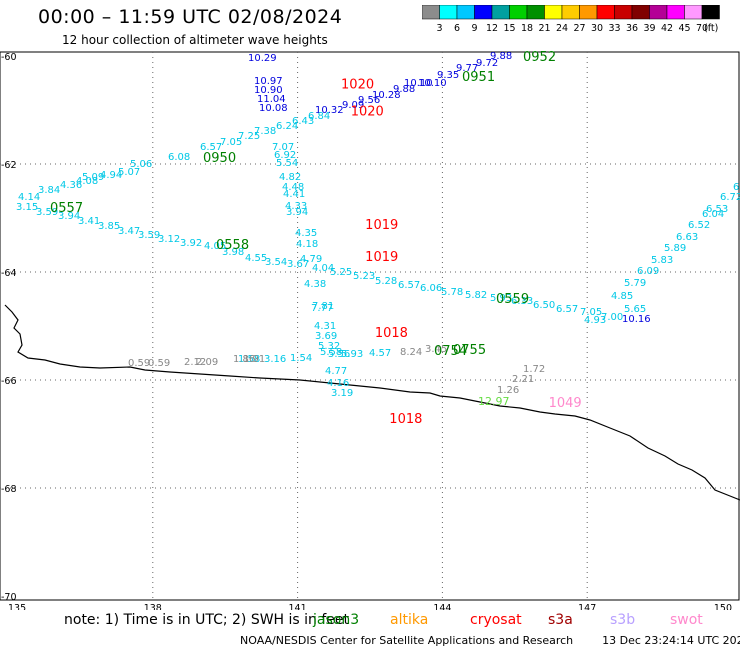 The image size is (740, 650). What do you see at coordinates (612, 317) in the screenshot?
I see `swh-value: 7.00` at bounding box center [612, 317].